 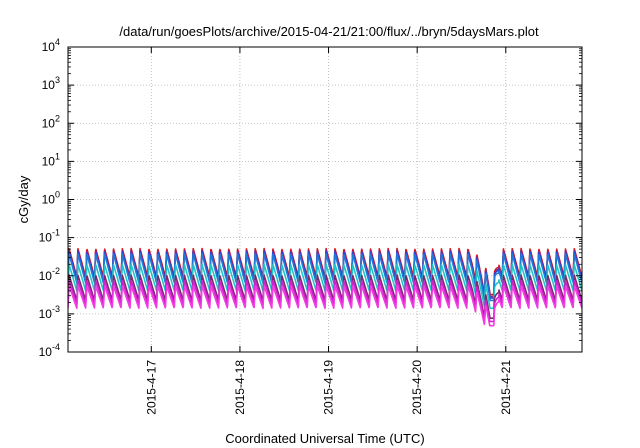 I want to click on y-tick-label: 10², so click(x=51, y=121).